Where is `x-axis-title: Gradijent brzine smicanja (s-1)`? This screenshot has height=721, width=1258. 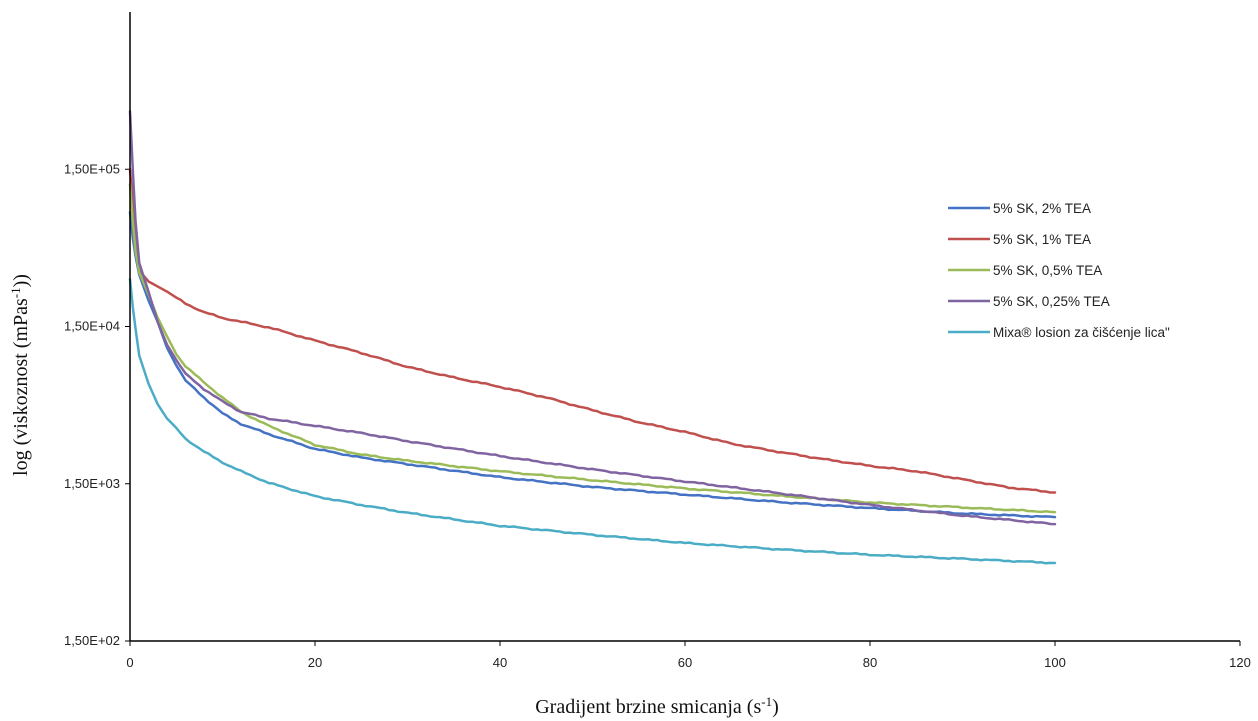
x-axis-title: Gradijent brzine smicanja (s-1) is located at coordinates (657, 706).